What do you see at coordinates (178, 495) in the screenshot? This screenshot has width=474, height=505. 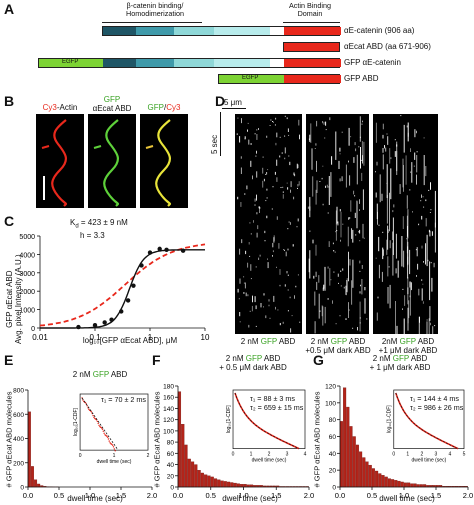 I see `f-x-tick-label: 0.0` at bounding box center [178, 495].